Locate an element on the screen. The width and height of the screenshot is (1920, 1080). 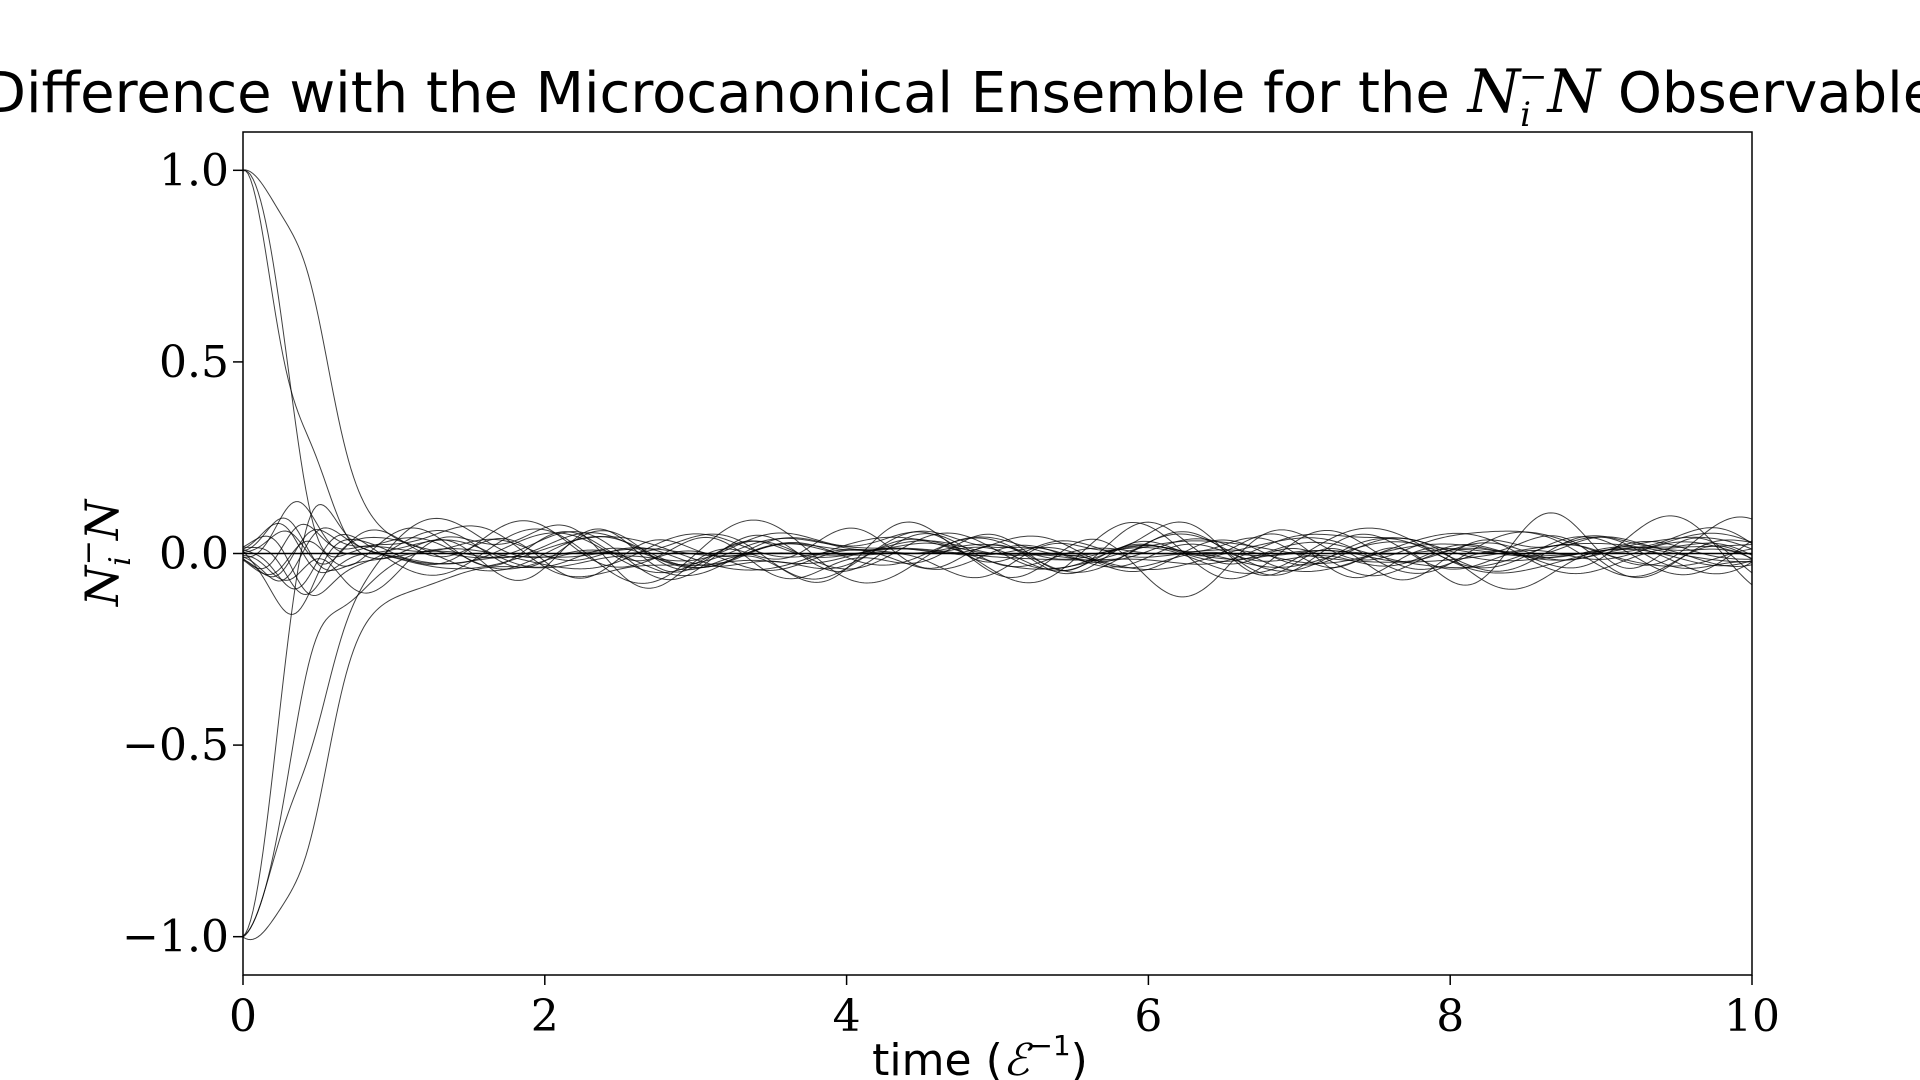
x-axis-label-text: time ( is located at coordinates (937, 1057).